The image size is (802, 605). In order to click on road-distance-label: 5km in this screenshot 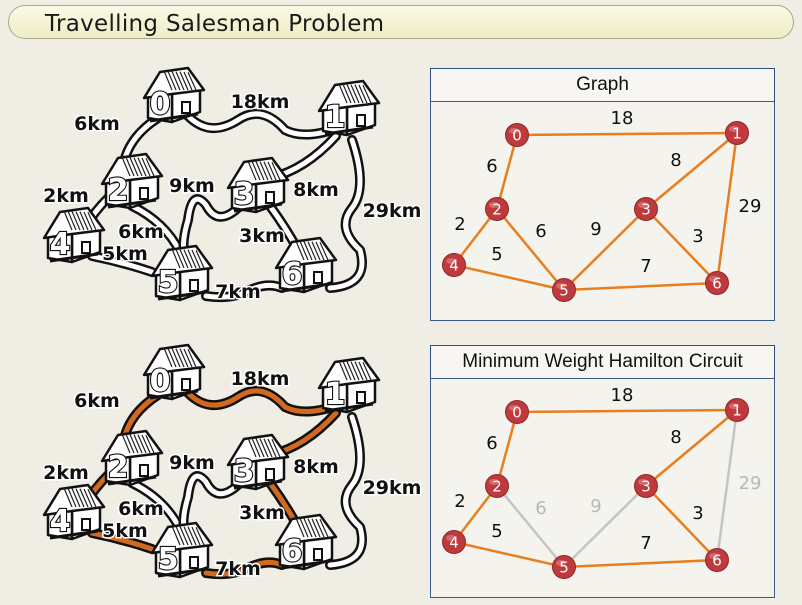, I will do `click(125, 254)`.